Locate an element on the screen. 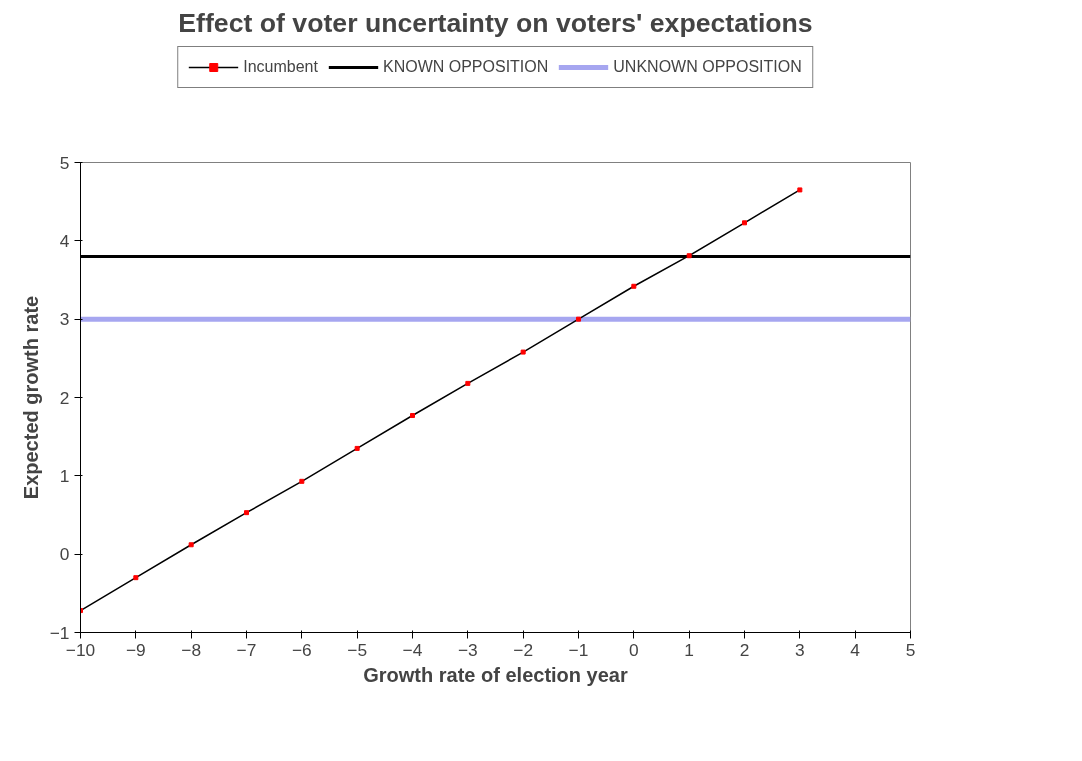 The width and height of the screenshot is (1082, 761). legend-label: Incumbent is located at coordinates (280, 67).